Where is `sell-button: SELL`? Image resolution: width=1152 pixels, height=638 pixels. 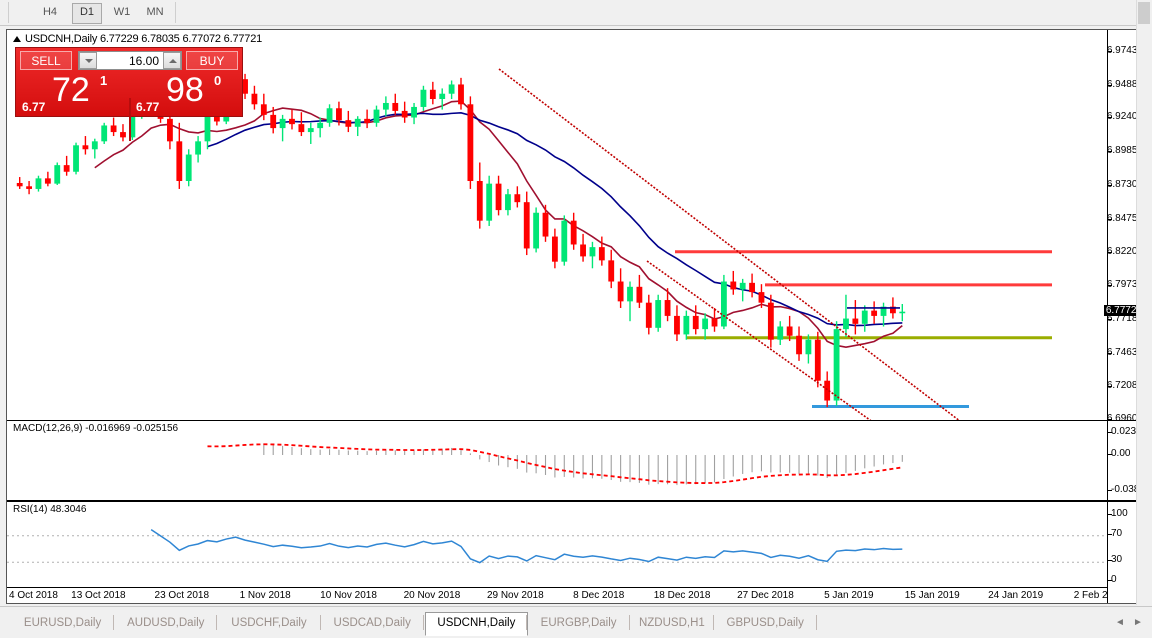
sell-button: SELL is located at coordinates (46, 60).